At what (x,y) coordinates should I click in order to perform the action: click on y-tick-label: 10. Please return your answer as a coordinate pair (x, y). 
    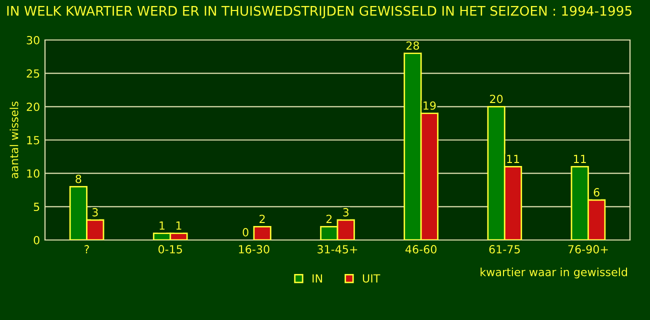
    Looking at the image, I should click on (33, 173).